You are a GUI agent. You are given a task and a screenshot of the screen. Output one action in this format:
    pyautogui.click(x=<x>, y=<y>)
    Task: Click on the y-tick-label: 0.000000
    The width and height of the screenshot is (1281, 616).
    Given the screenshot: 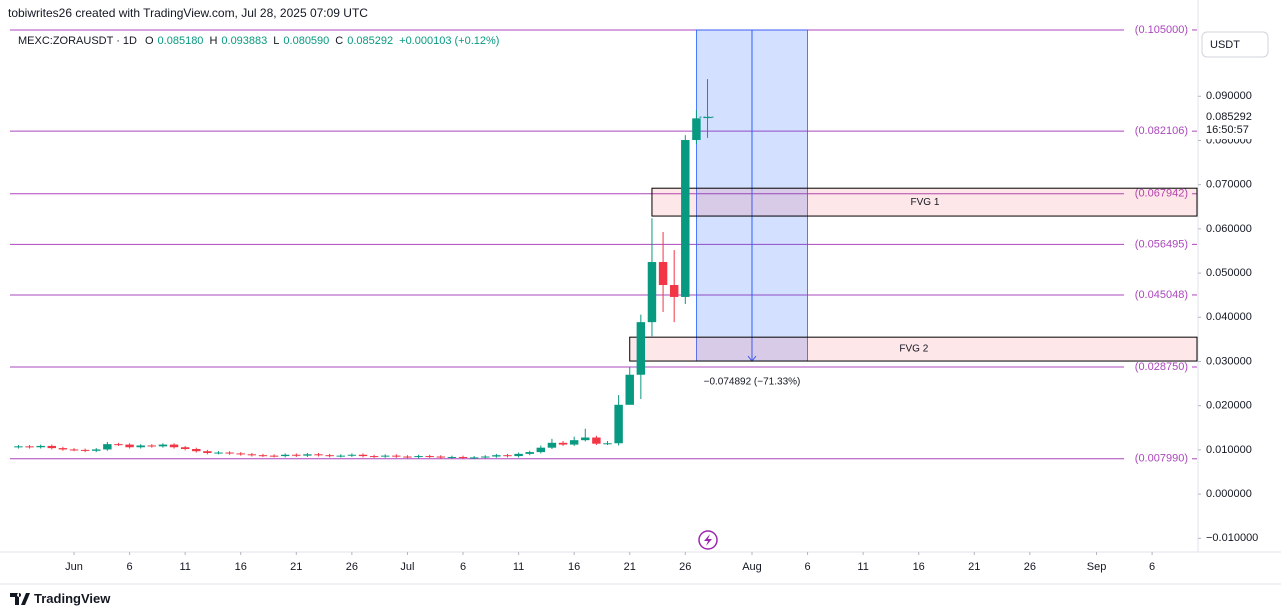 What is the action you would take?
    pyautogui.click(x=1229, y=494)
    